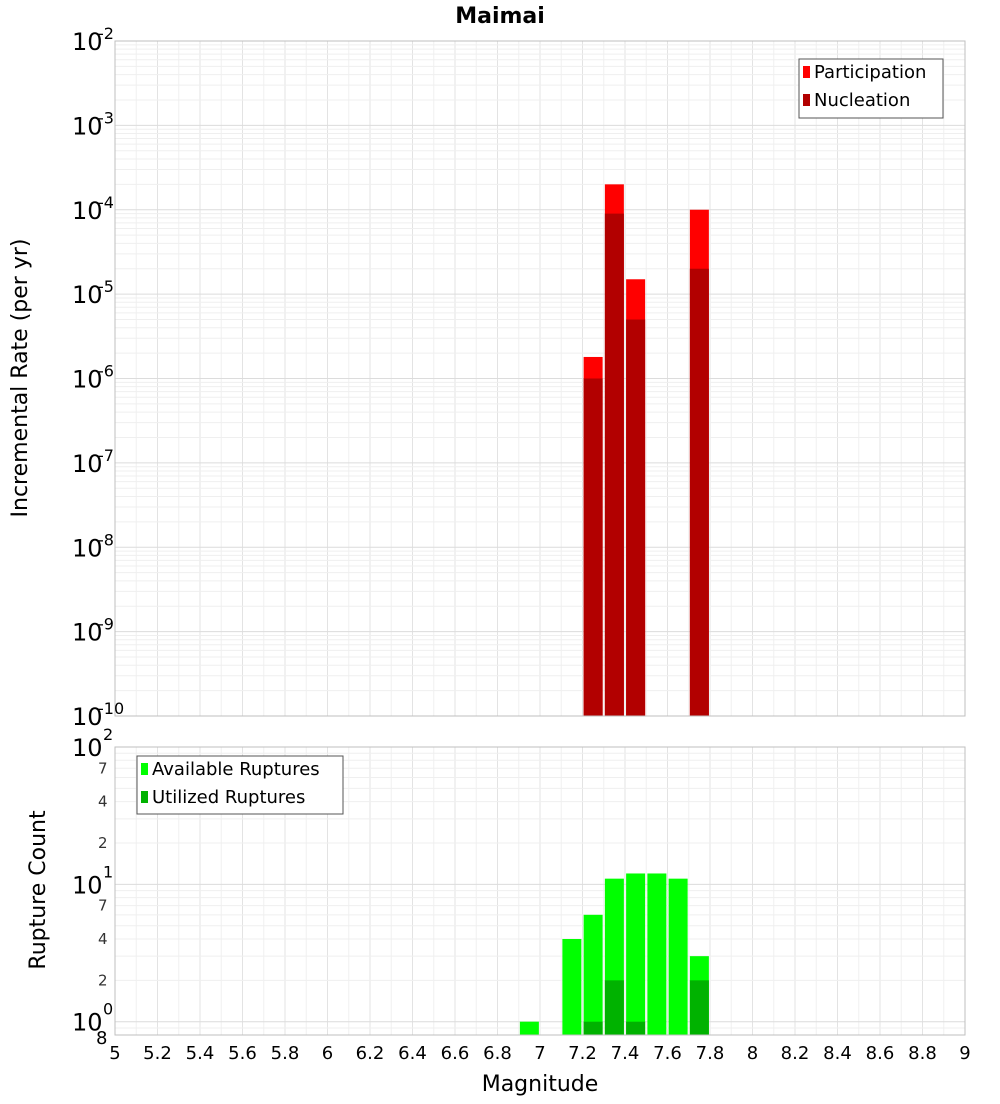  Describe the element at coordinates (20, 378) in the screenshot. I see `top-y-axis-label: Incremental Rate (per yr)` at that location.